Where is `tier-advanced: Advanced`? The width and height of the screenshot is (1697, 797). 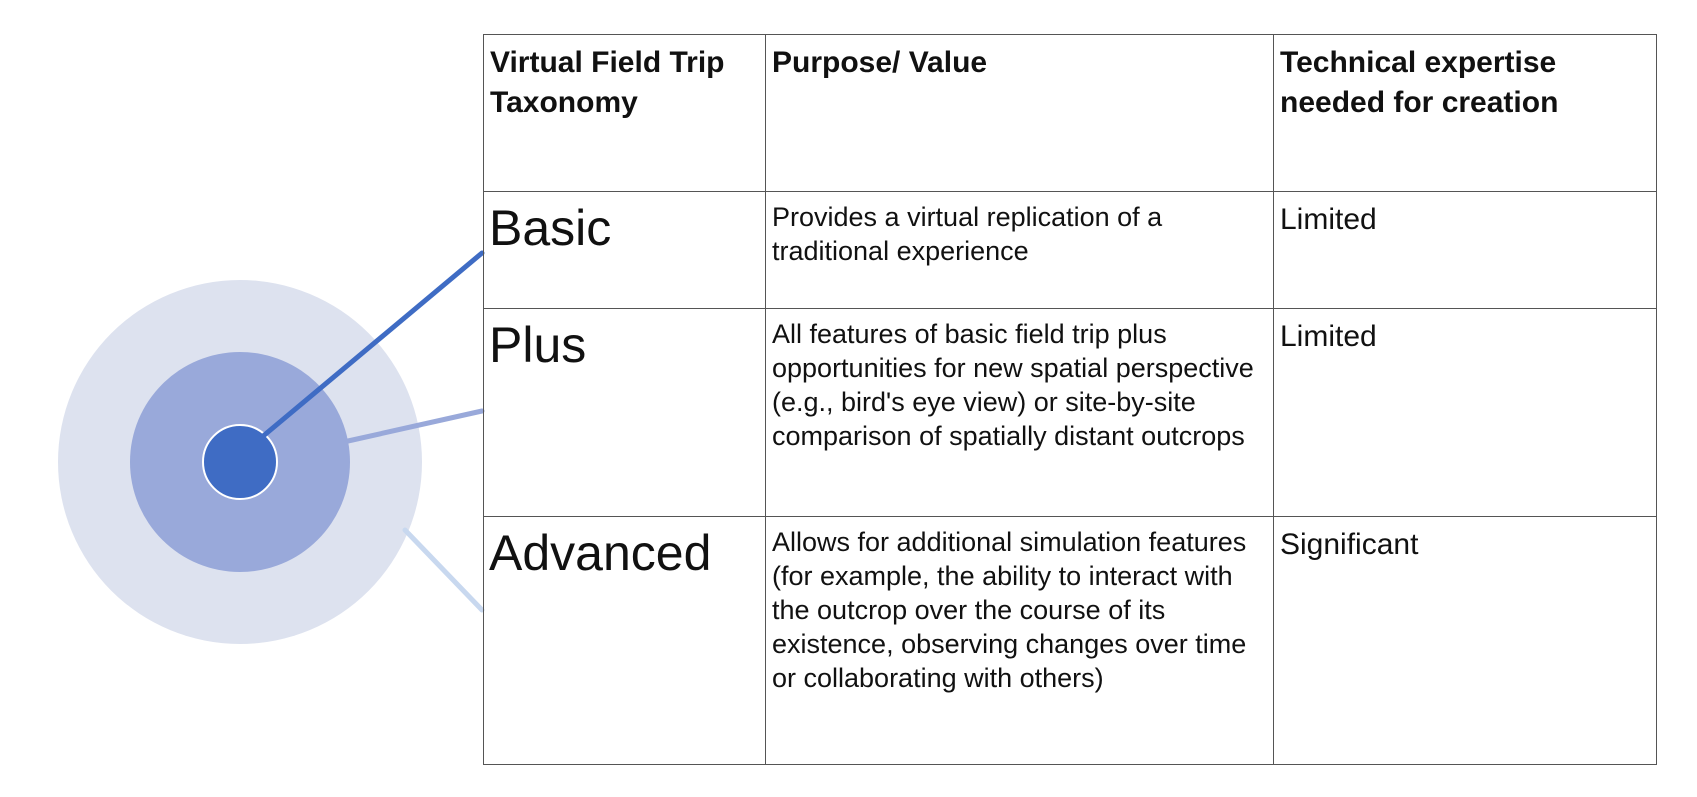 tier-advanced: Advanced is located at coordinates (624, 640).